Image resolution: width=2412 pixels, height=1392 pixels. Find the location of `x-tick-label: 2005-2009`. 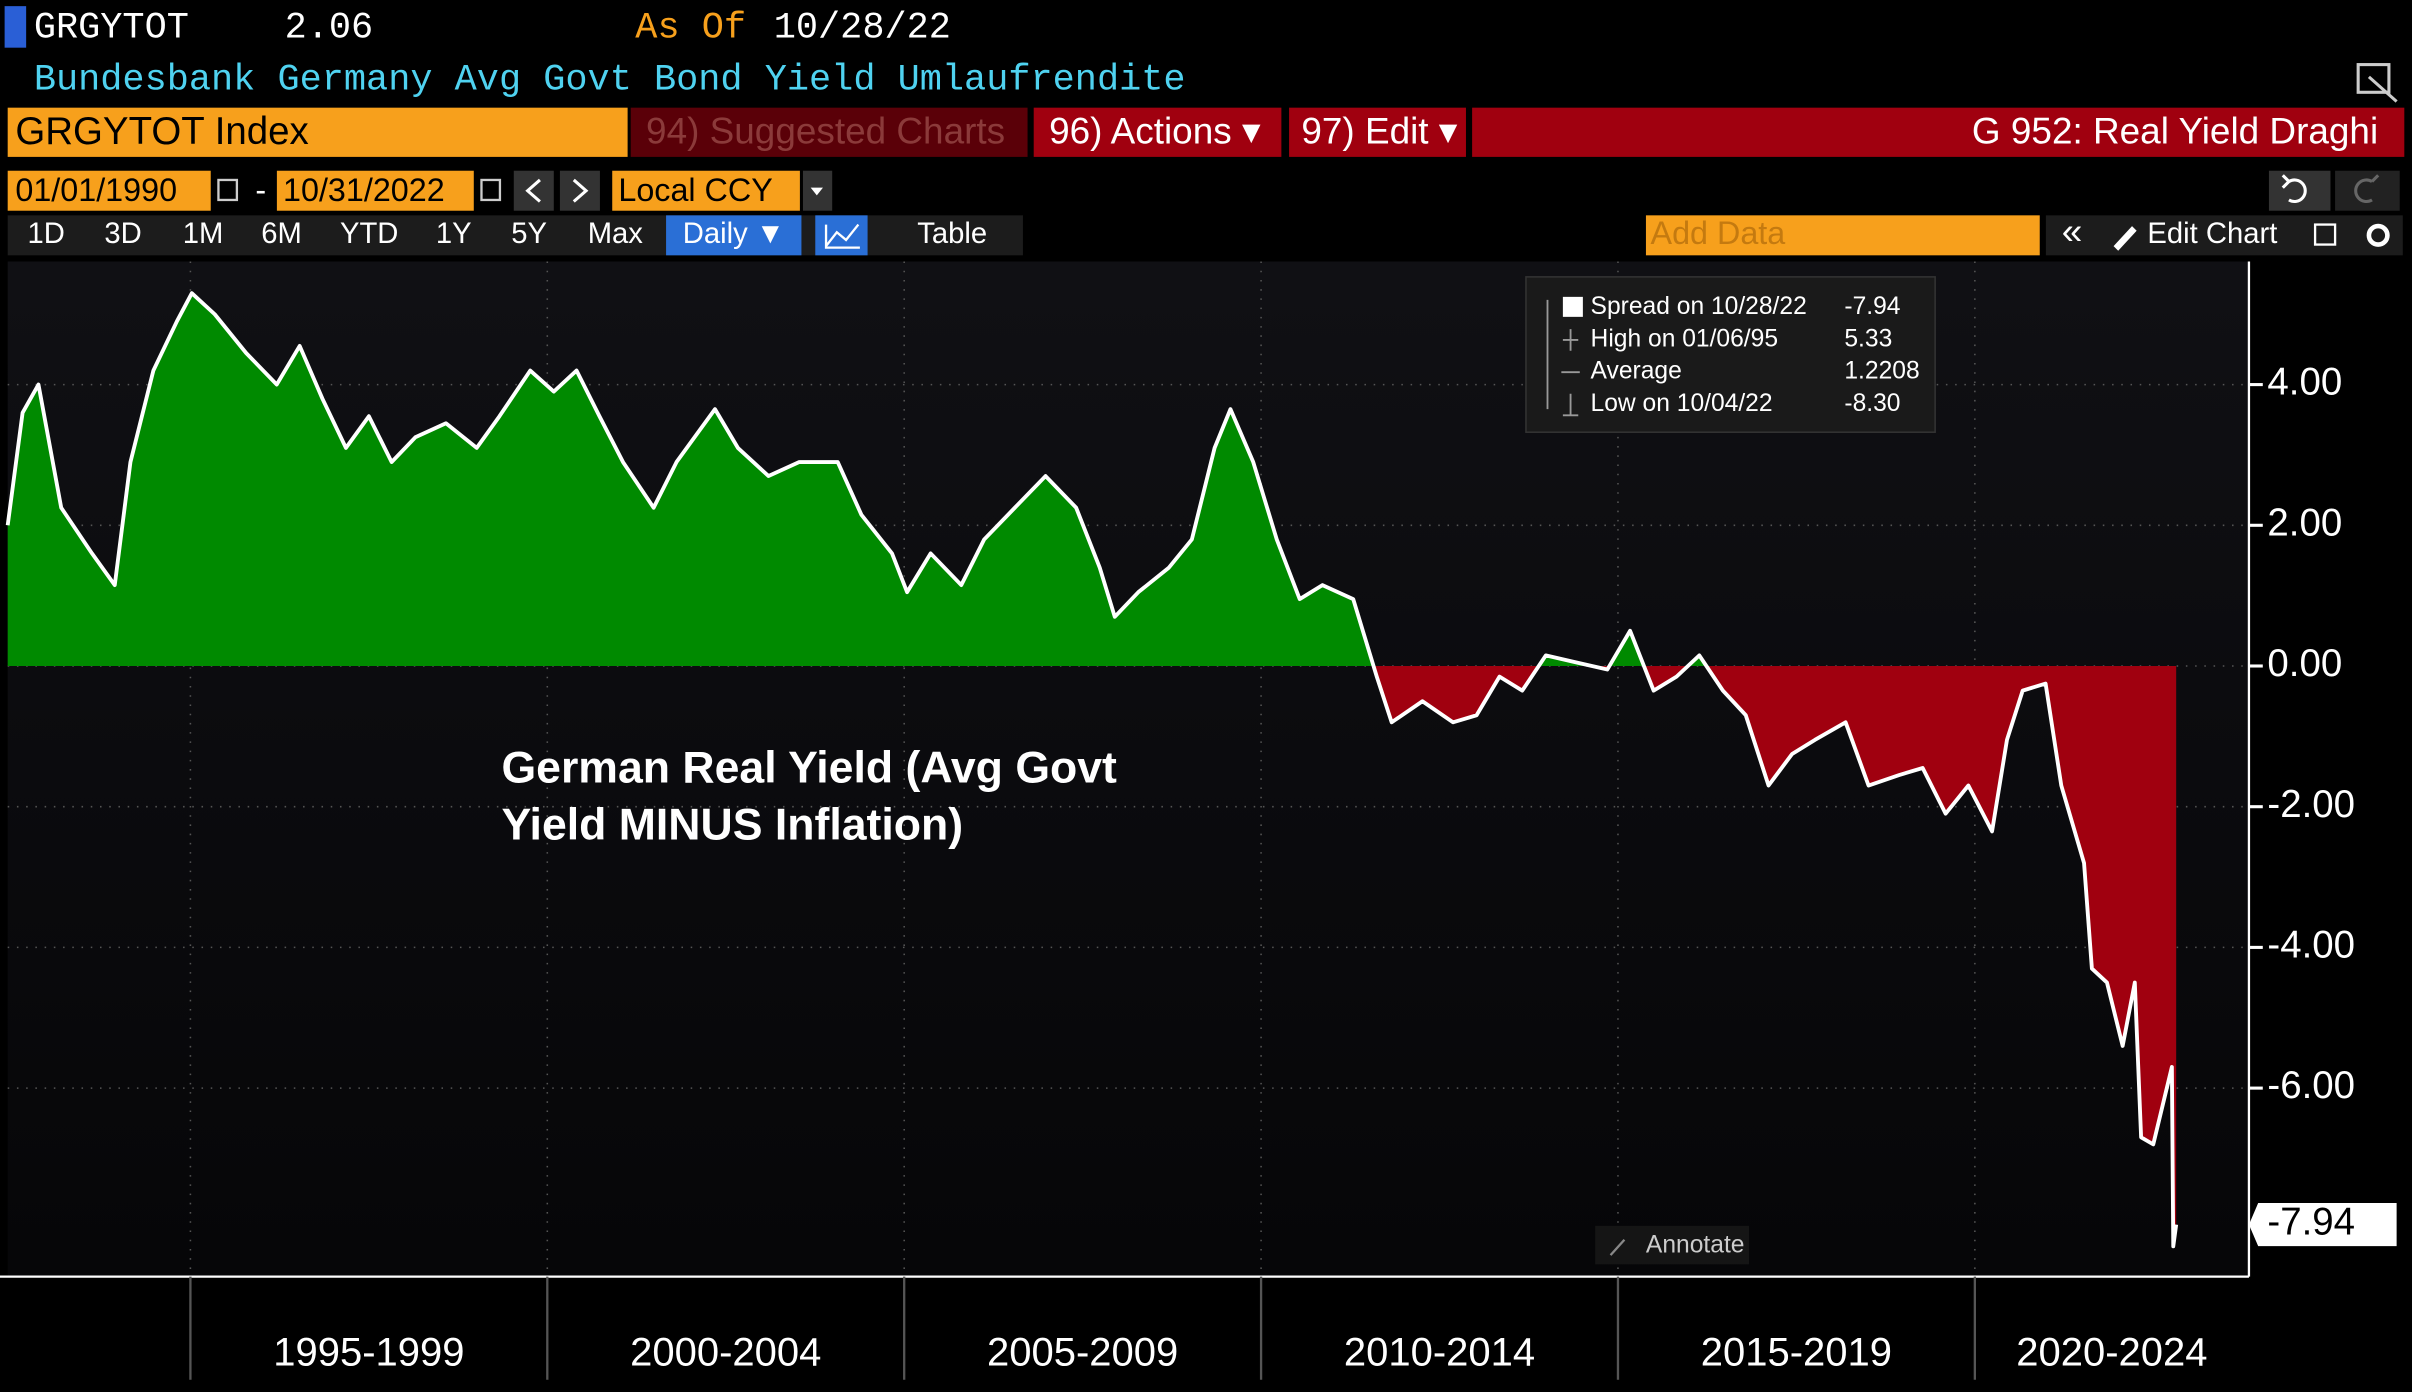

x-tick-label: 2005-2009 is located at coordinates (1082, 1353).